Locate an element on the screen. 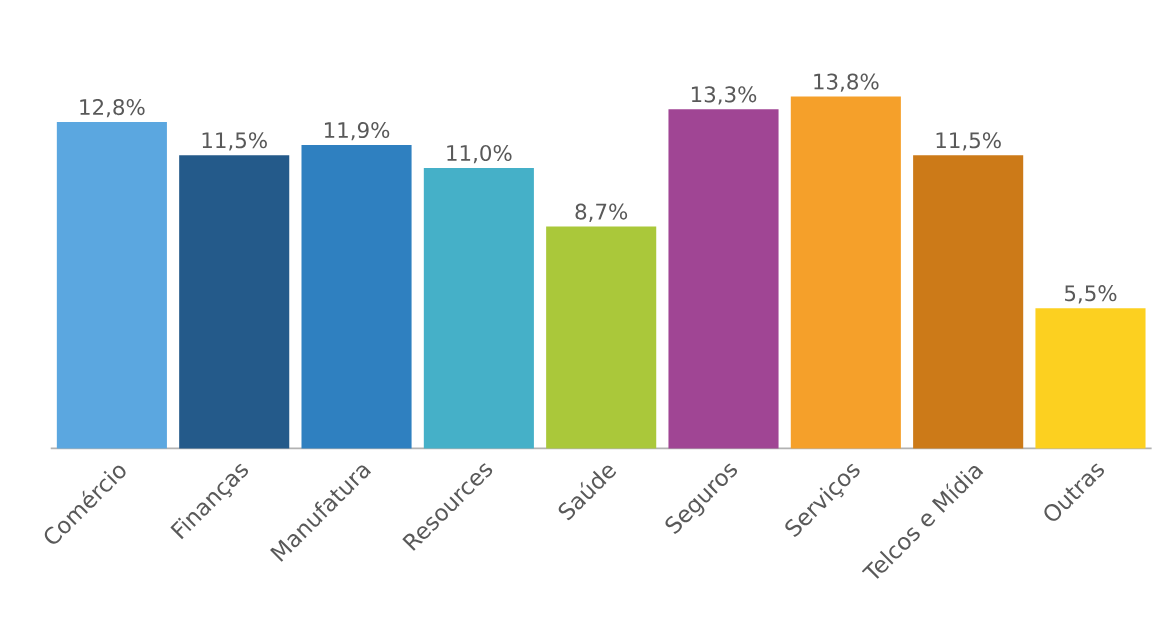 This screenshot has height=629, width=1161. data-label: 11,0% is located at coordinates (479, 154).